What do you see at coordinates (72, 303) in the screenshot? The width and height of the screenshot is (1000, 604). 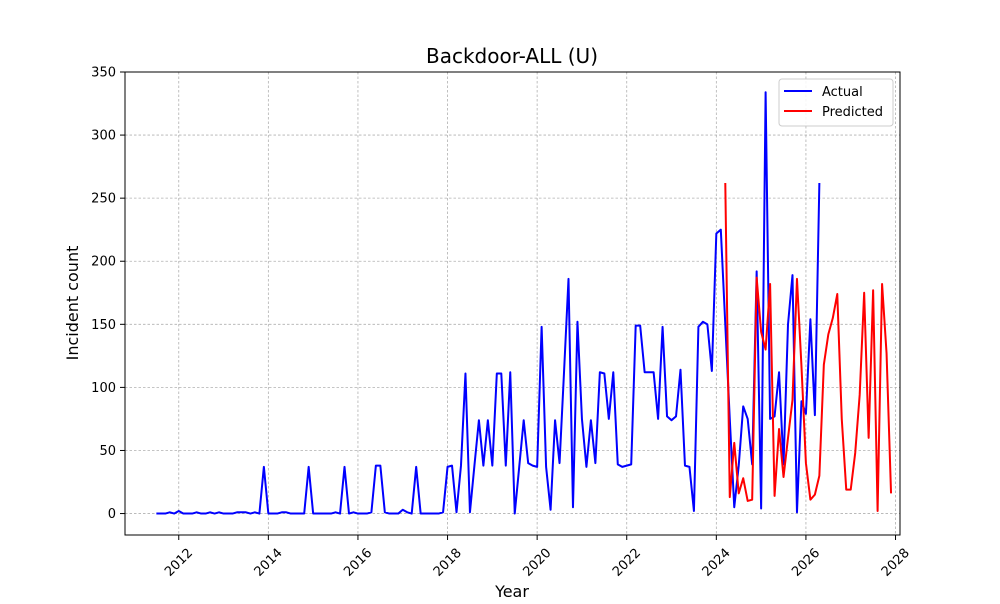 I see `y-axis-label: Incident count` at bounding box center [72, 303].